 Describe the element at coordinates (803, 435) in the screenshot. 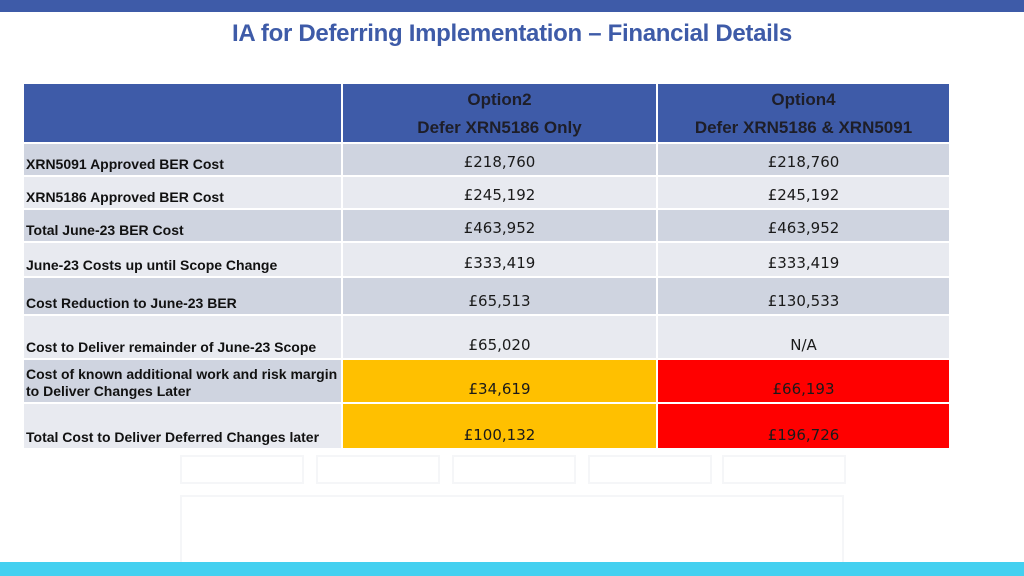

I see `option4-value: £196,726` at that location.